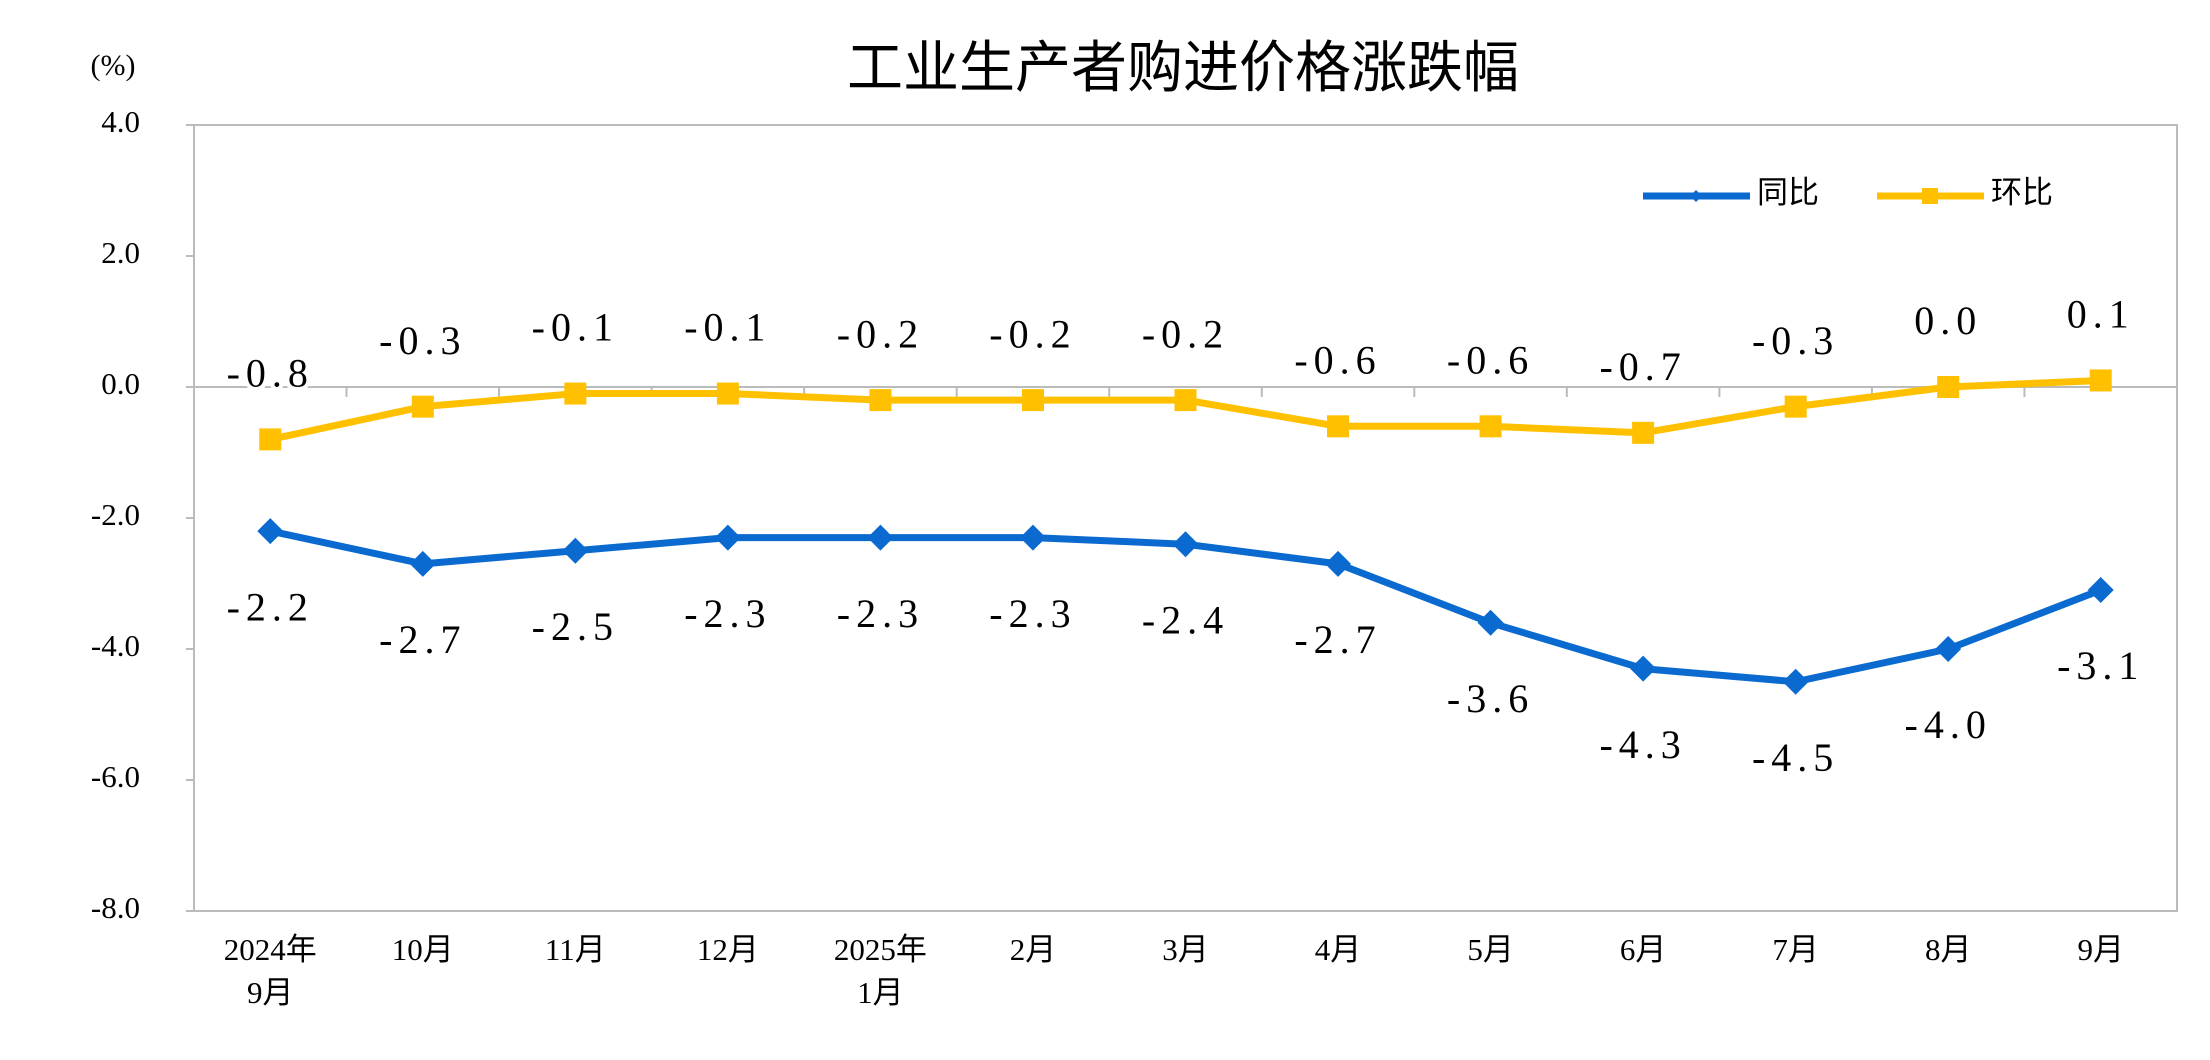 The height and width of the screenshot is (1060, 2210). Describe the element at coordinates (727, 949) in the screenshot. I see `x-tick-label: 12月` at that location.